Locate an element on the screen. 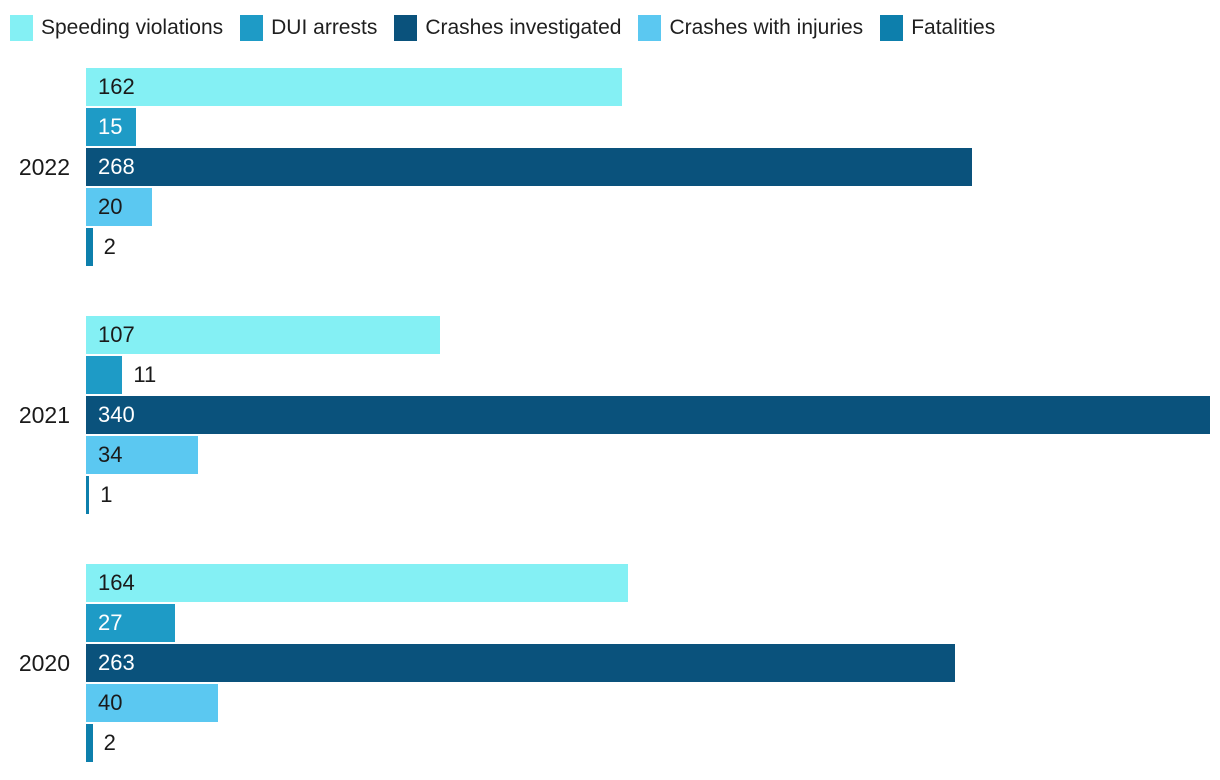  bar-row: 20 is located at coordinates (653, 207).